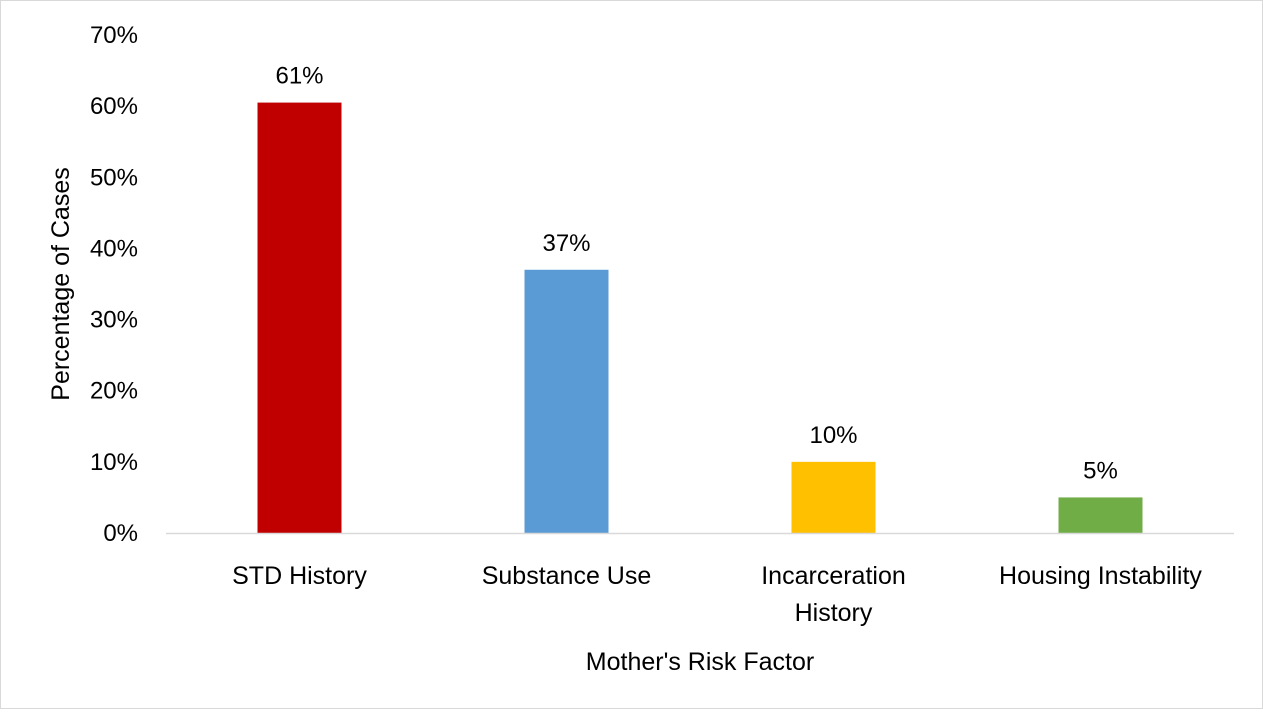 Image resolution: width=1263 pixels, height=715 pixels. I want to click on y-tick-label: 20%, so click(114, 391).